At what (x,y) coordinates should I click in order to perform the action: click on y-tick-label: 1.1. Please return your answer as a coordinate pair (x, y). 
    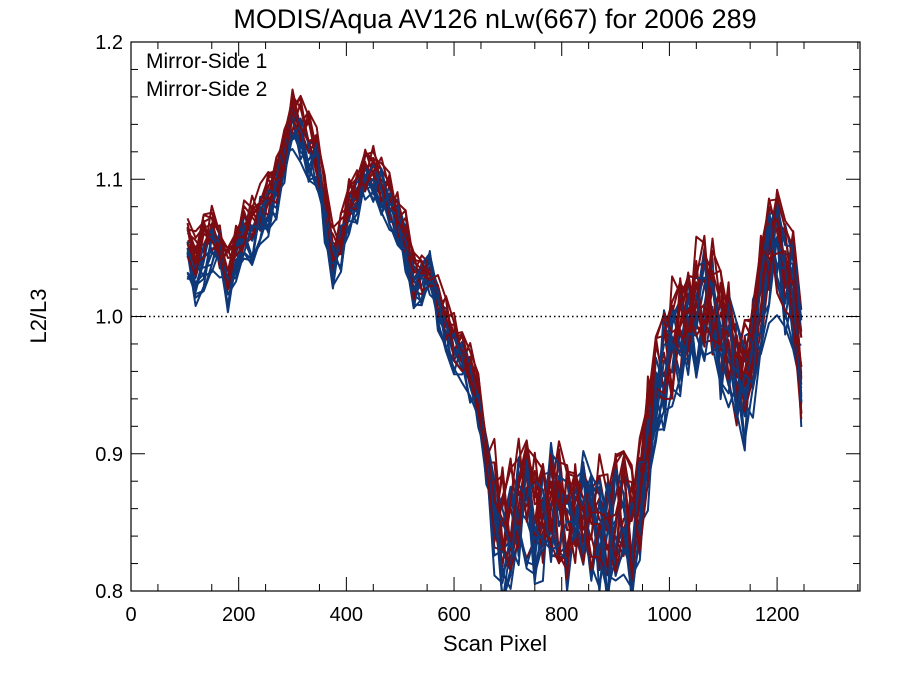
    Looking at the image, I should click on (109, 180).